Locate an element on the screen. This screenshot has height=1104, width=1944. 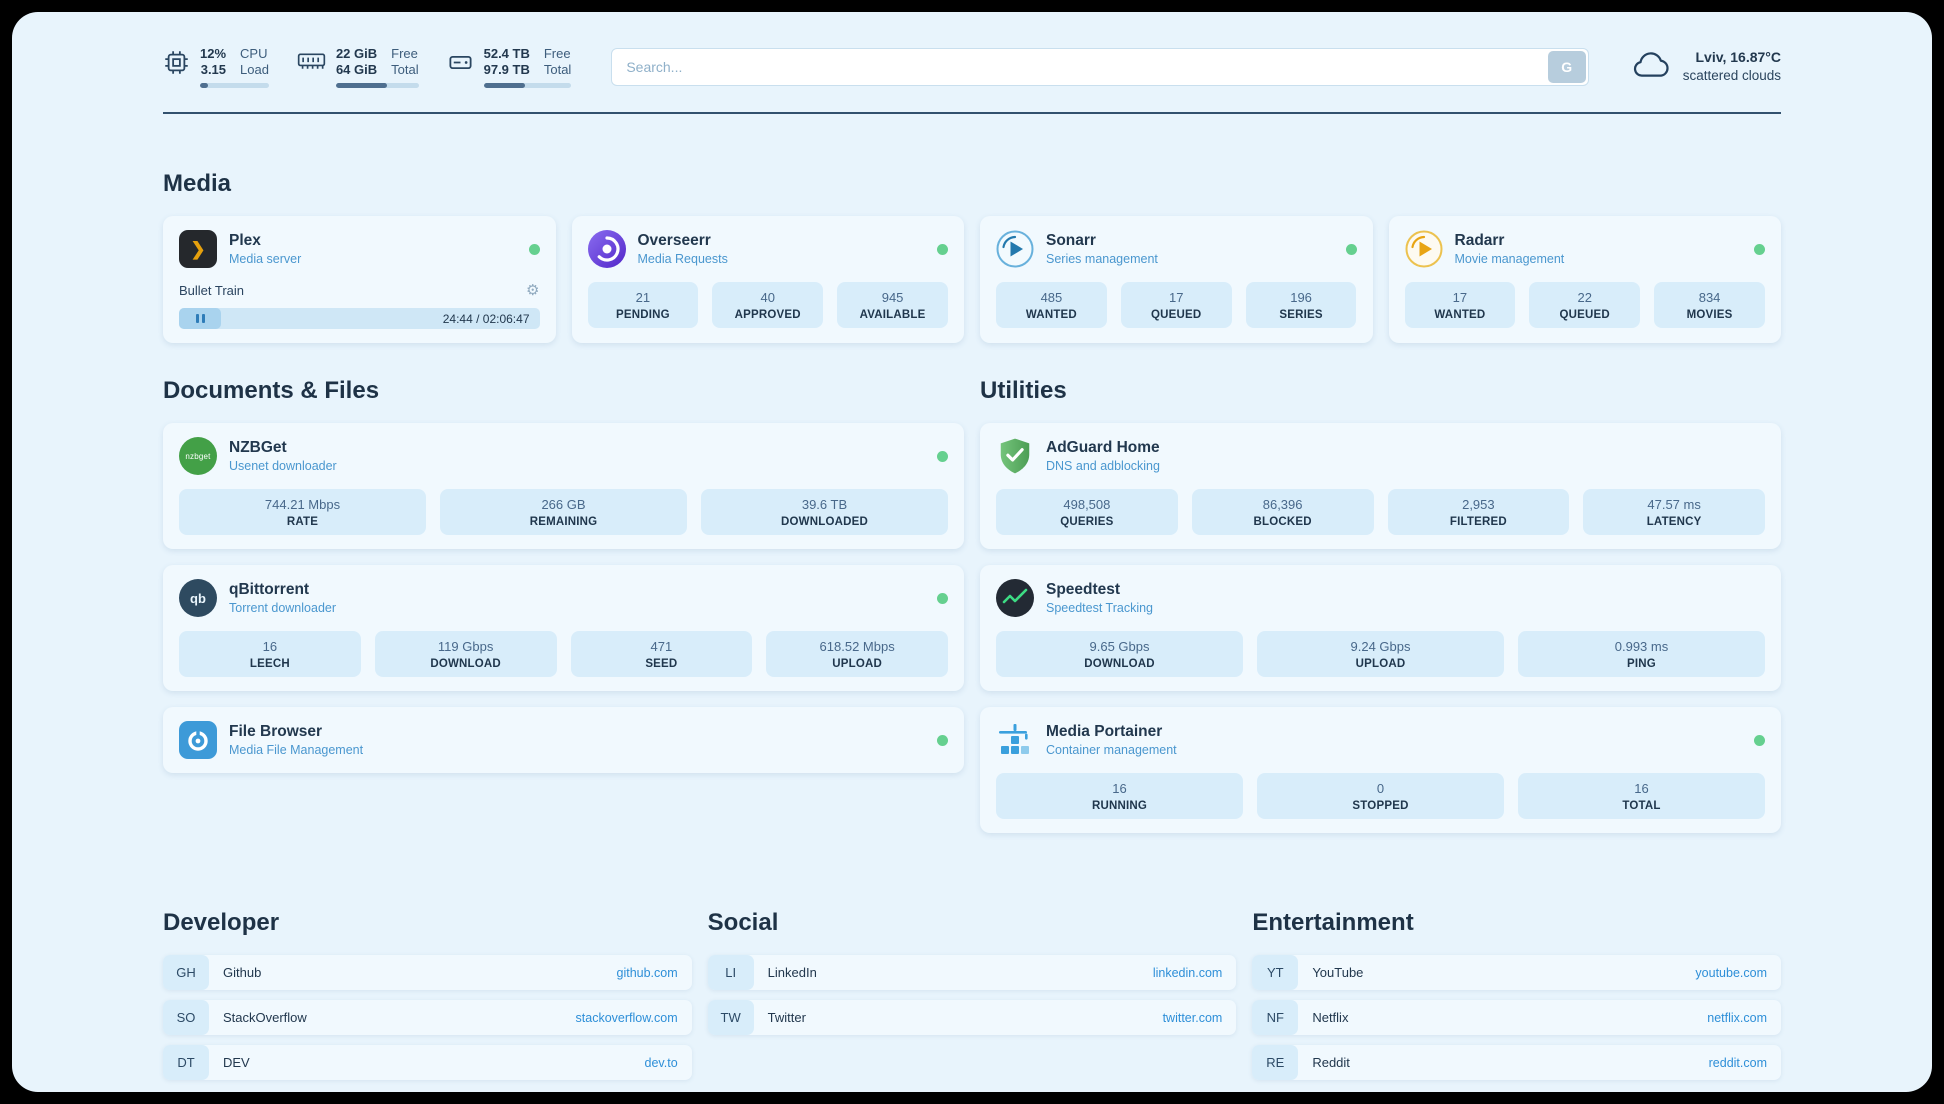
sonarr-stats: 485 WANTED 17 QUEUED 196 SERIES is located at coordinates (1176, 305).